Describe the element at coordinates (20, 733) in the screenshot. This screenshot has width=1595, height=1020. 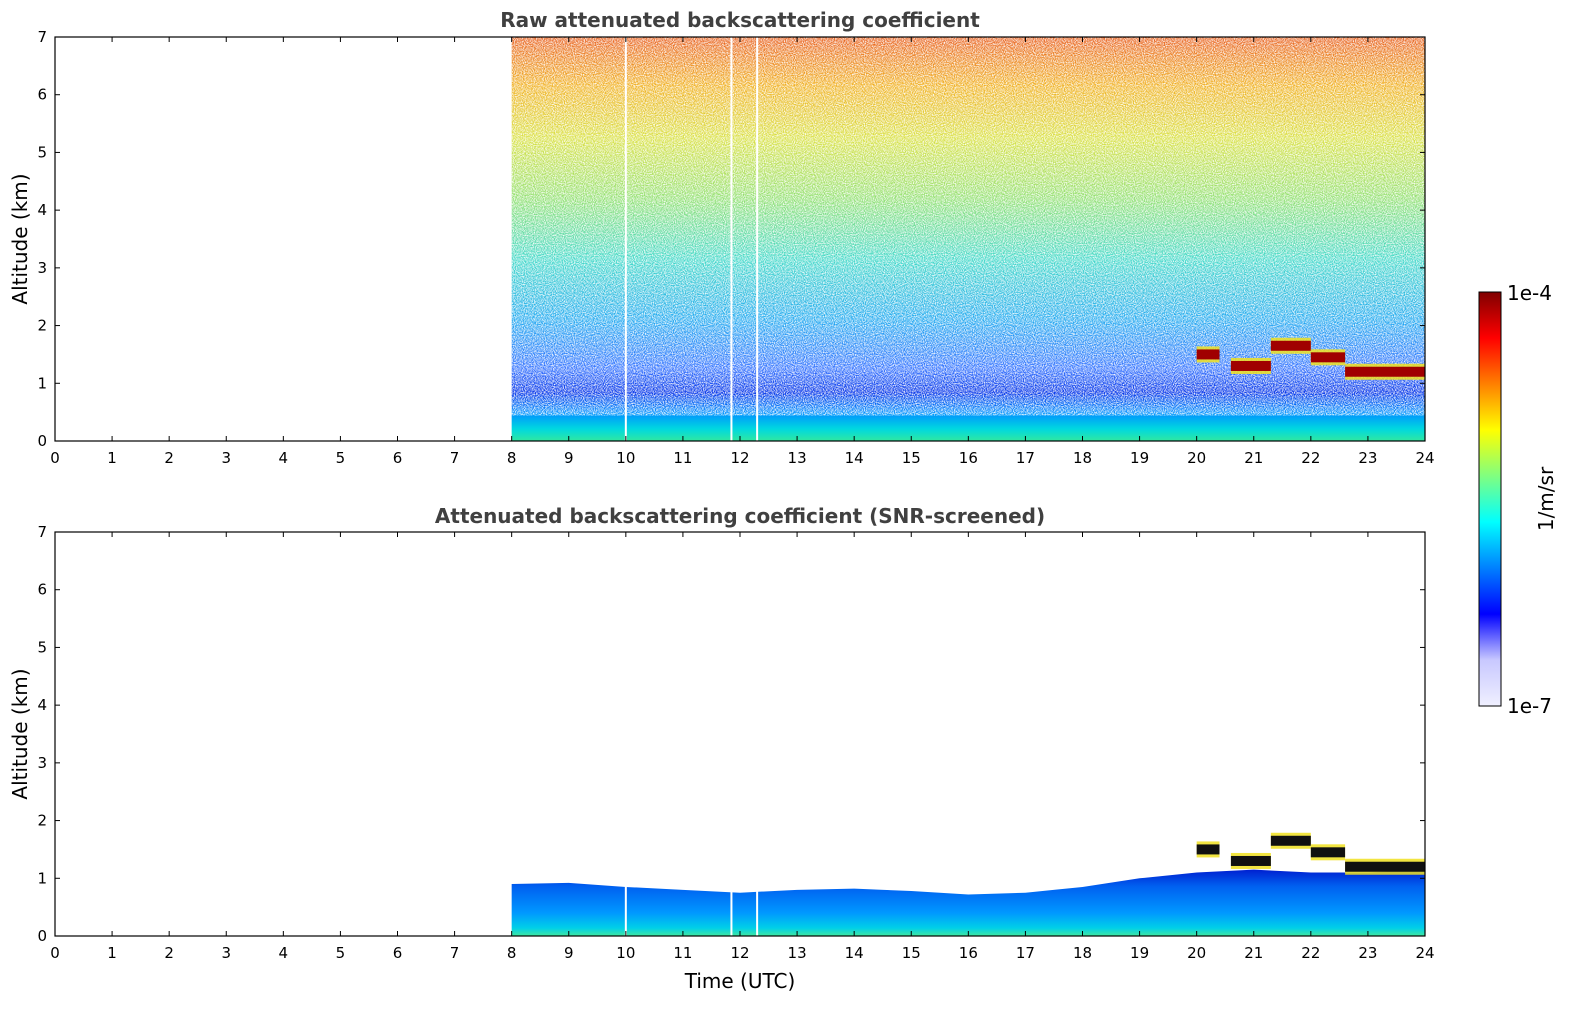
I see `screened-panel-y-axis-label: Altitude (km)` at that location.